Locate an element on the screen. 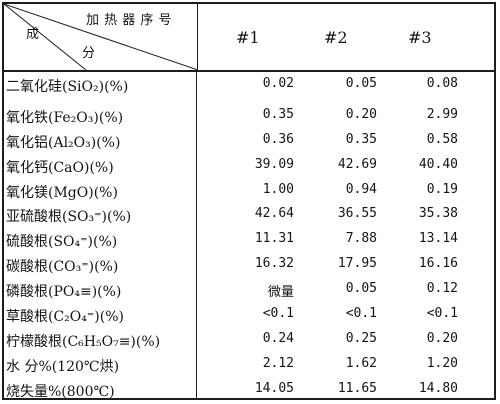  table-row: 氧化铝(Al₂O₃)(%) 0.36 0.35 0.58 is located at coordinates (249, 140).